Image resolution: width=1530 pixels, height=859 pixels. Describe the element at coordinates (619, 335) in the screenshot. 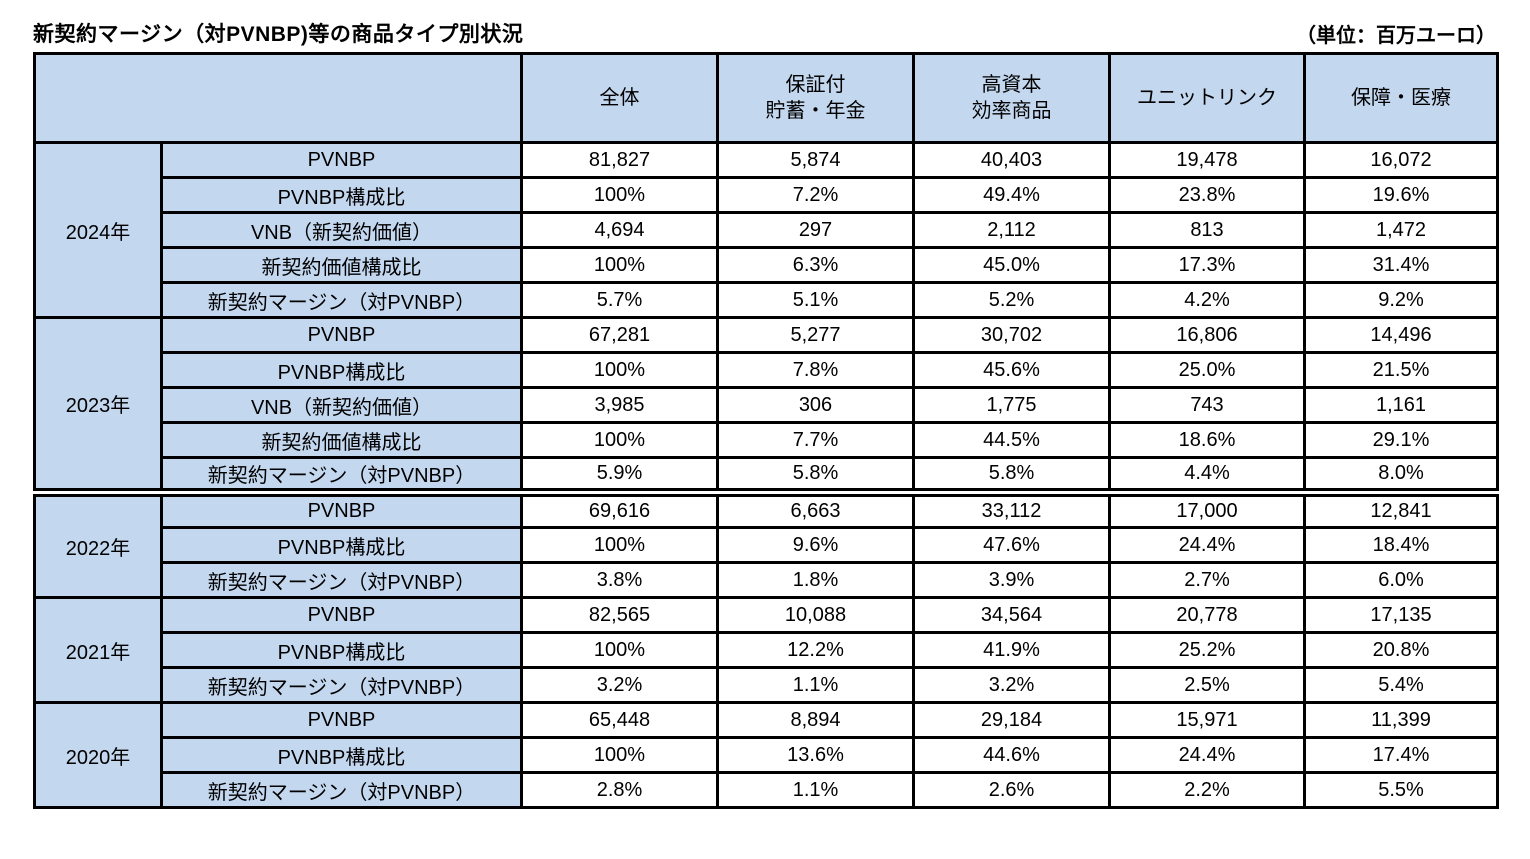

I see `value-cell: 67,281` at that location.